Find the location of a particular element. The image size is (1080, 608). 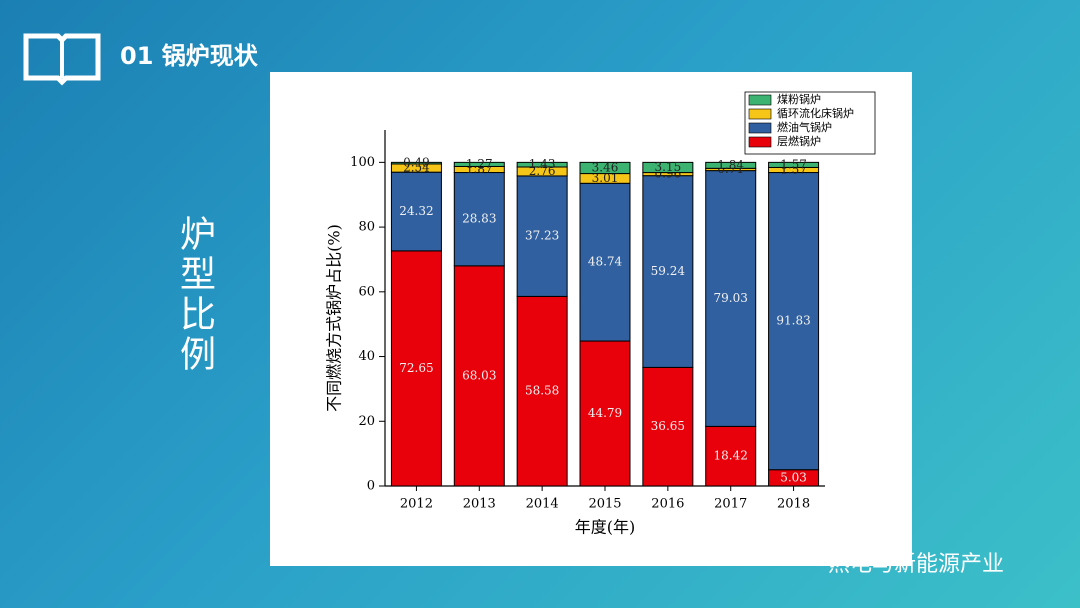

y-tick-label: 60 is located at coordinates (366, 291).